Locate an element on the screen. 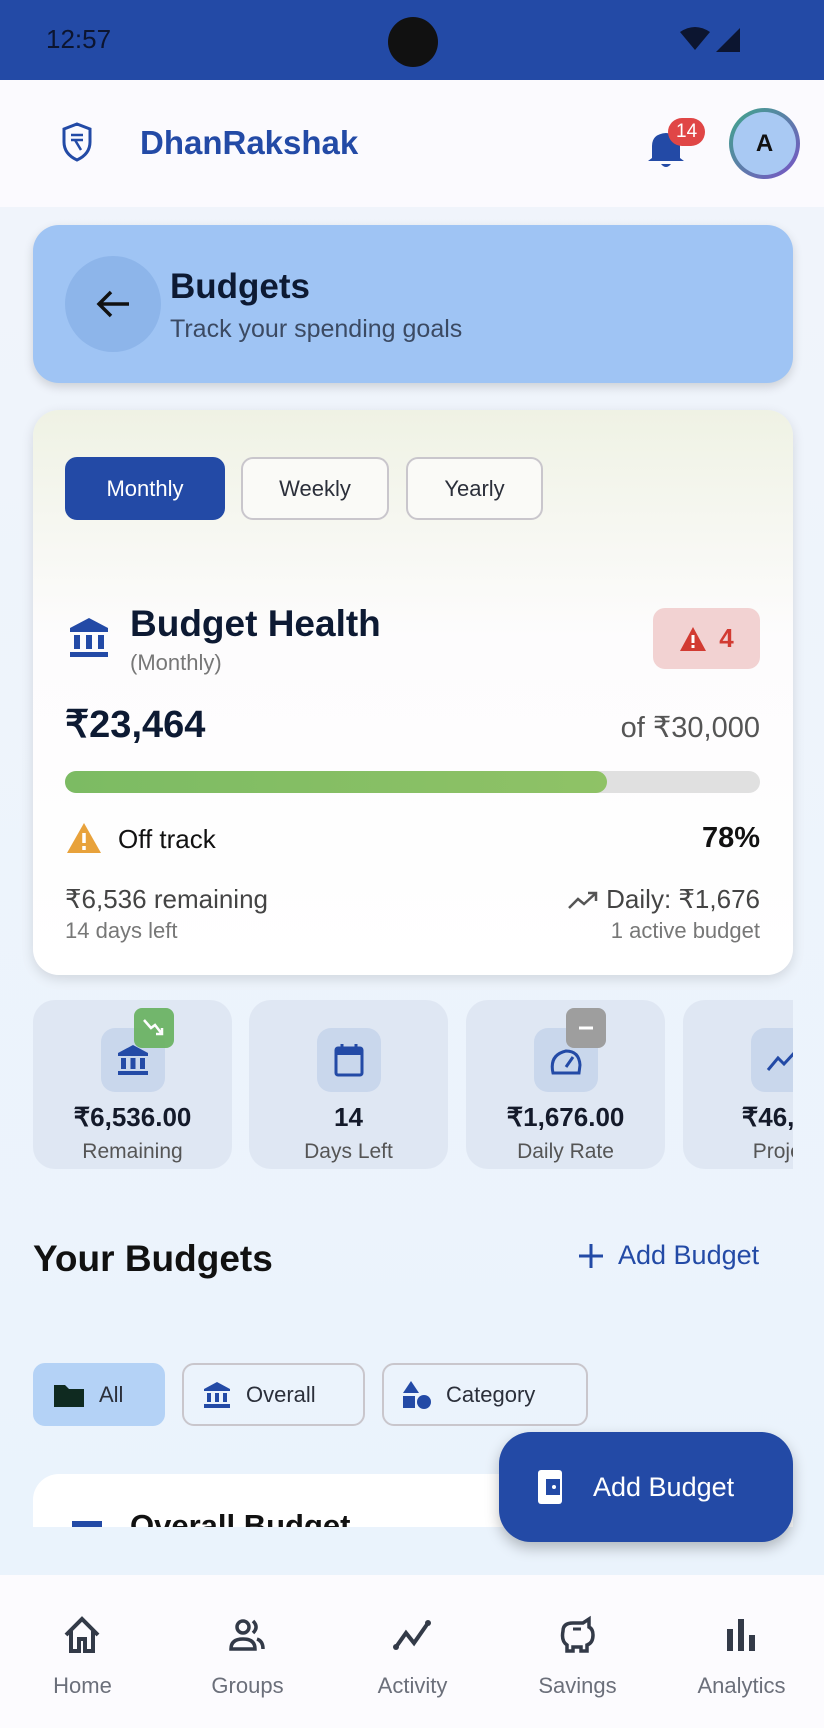  daily-rate: Daily: ₹1,676 is located at coordinates (664, 899).